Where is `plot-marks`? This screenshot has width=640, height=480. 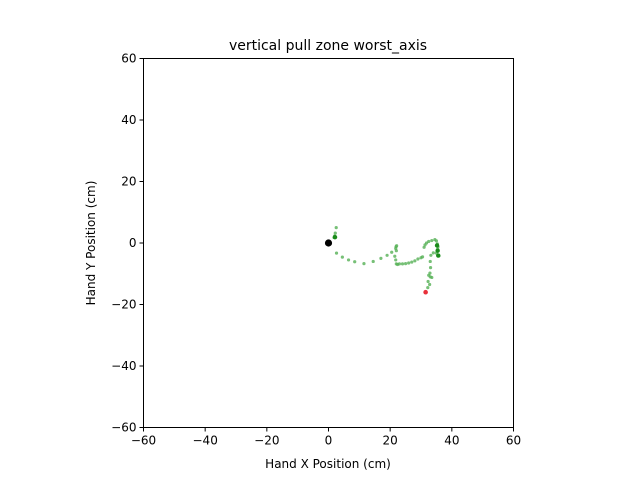
plot-marks is located at coordinates (382, 260).